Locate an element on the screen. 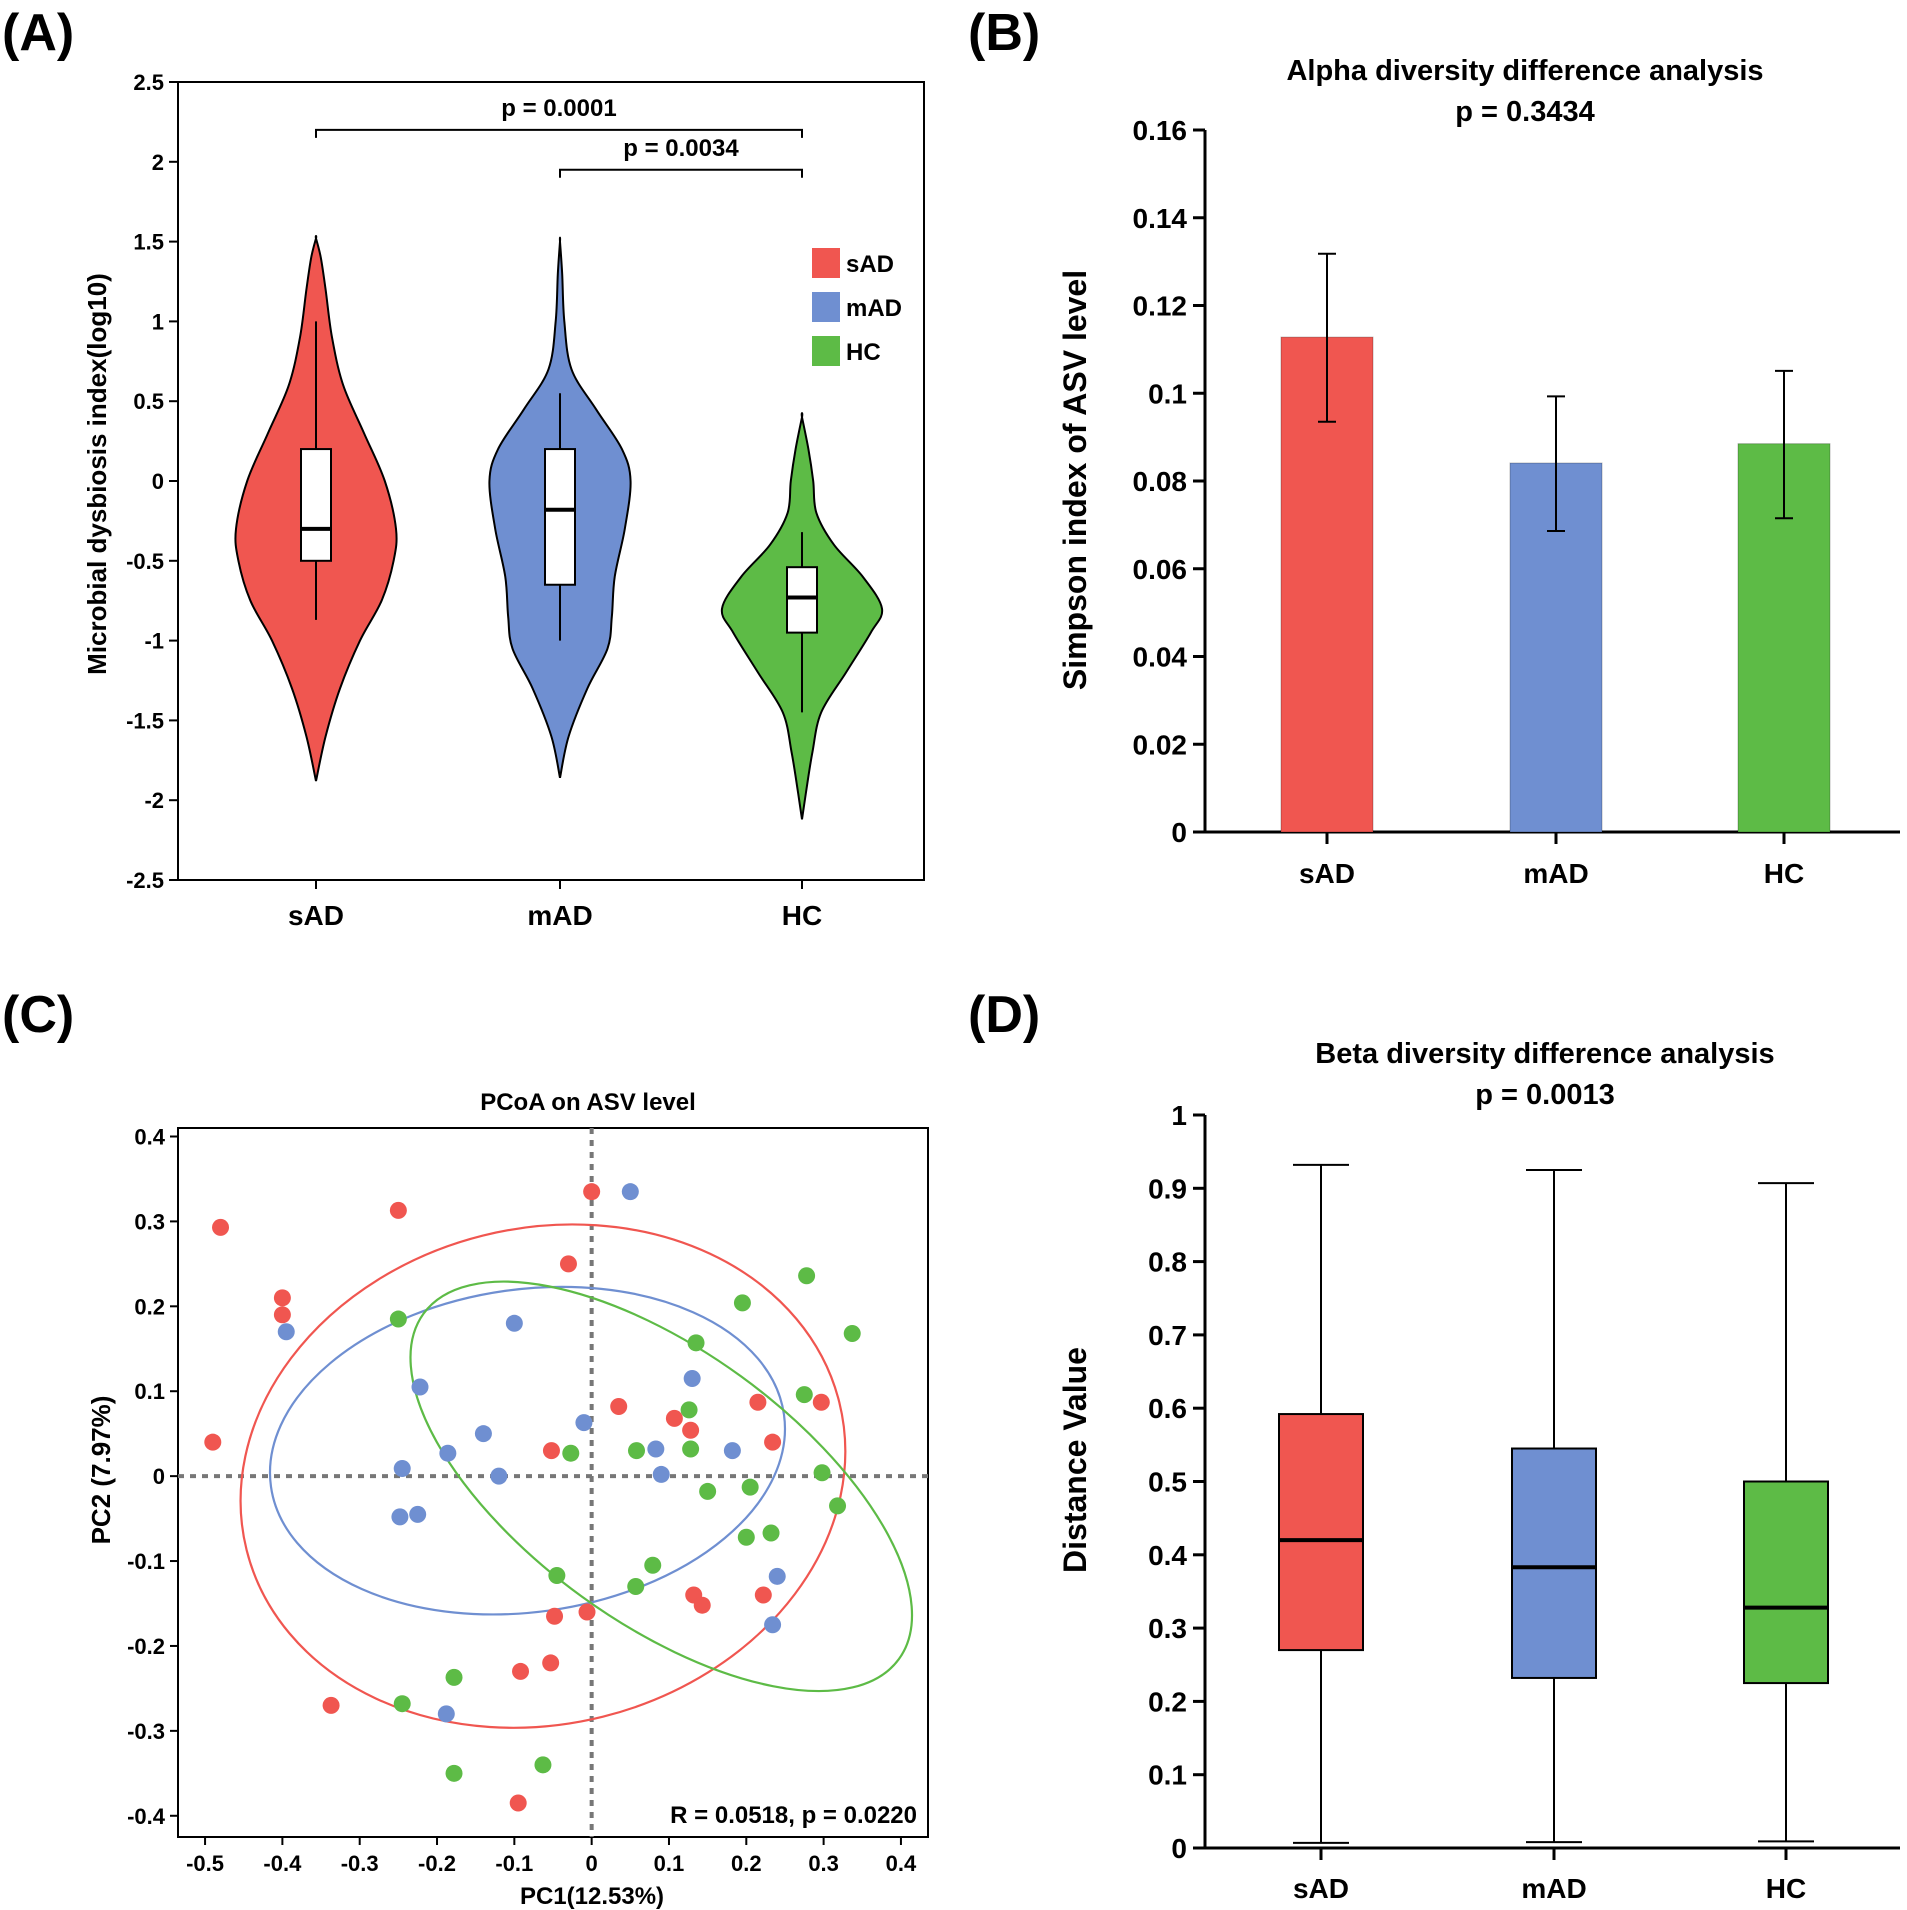  y-tick-label-b: 0.04 is located at coordinates (1160, 657).